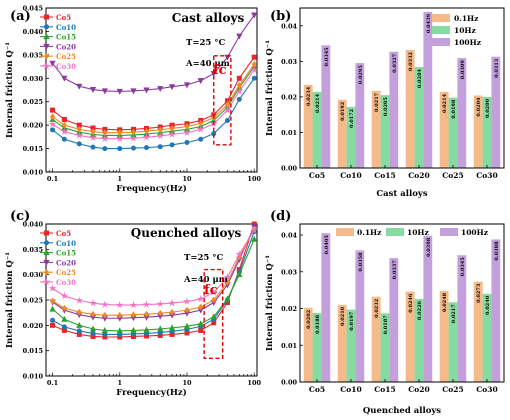  I want to click on legend-label: Co20, so click(66, 46).